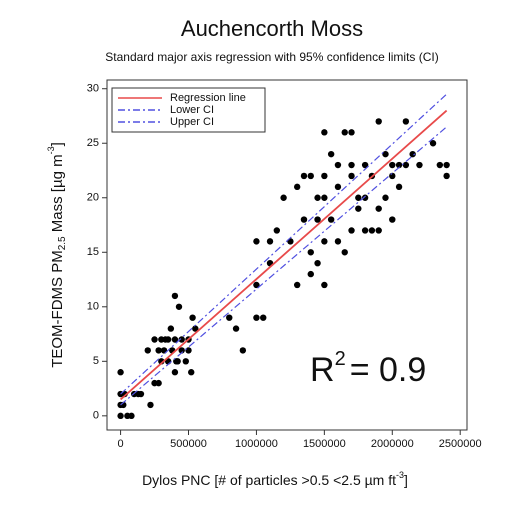 Image resolution: width=509 pixels, height=508 pixels. Describe the element at coordinates (460, 444) in the screenshot. I see `x-tick-label: 2500000` at that location.